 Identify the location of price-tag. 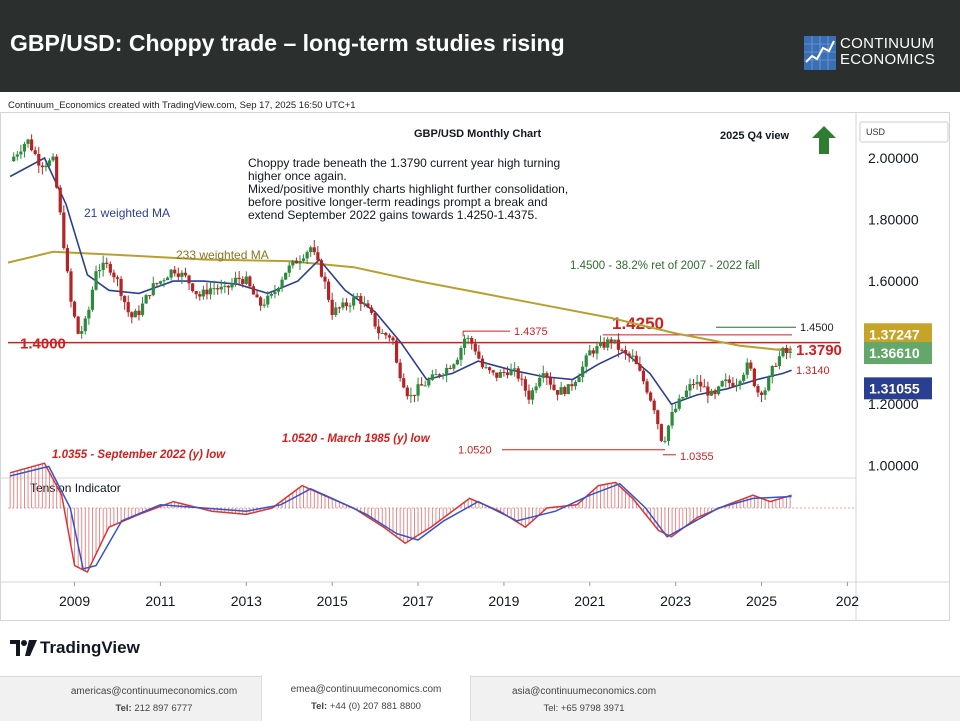
(898, 353).